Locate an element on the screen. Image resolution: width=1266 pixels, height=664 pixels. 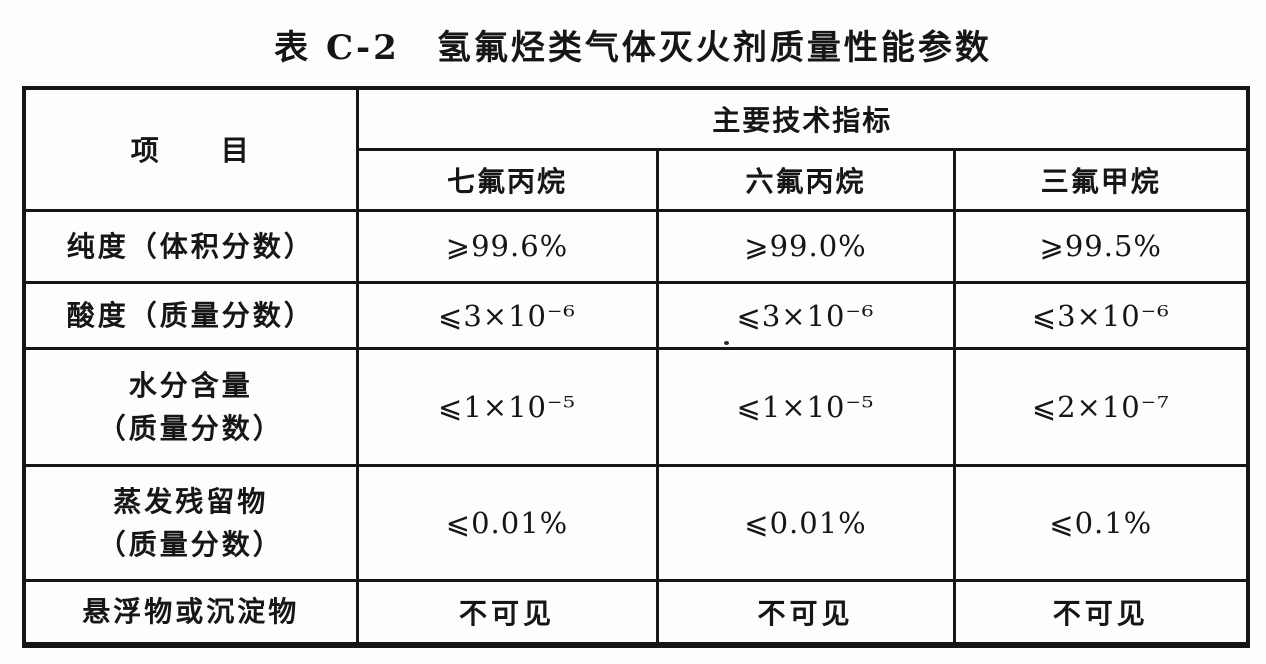
row-label-evaporation-residue: 蒸发残留物 （质量分数） is located at coordinates (190, 523).